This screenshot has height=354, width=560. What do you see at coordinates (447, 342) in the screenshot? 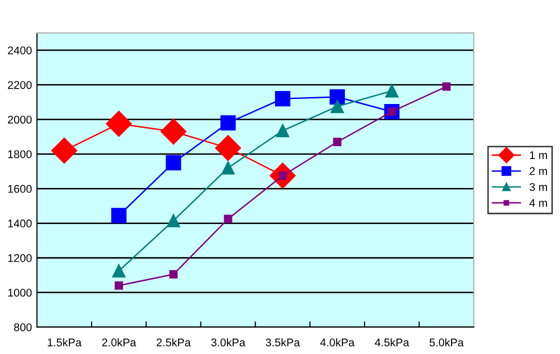
I see `x-tick-label: 5.0kPa` at bounding box center [447, 342].